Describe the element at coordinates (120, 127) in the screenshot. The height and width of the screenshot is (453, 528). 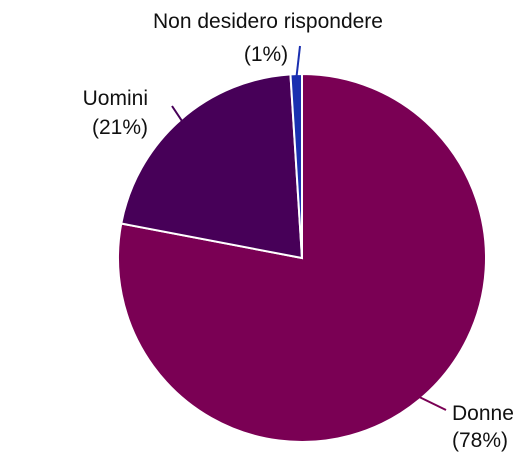
I see `slice-percent-label-1: (21%)` at that location.